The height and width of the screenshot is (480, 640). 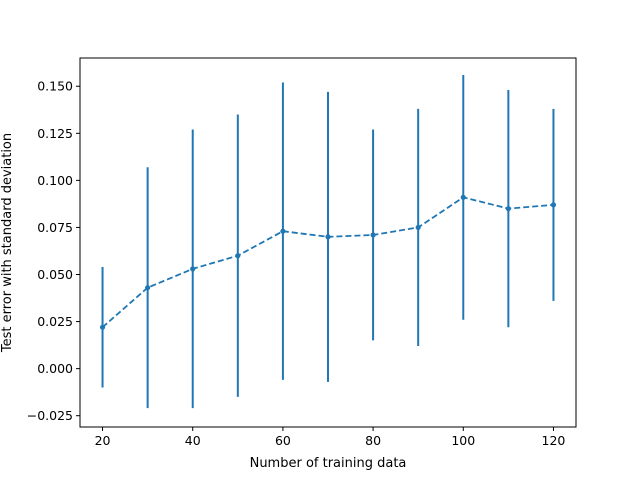 What do you see at coordinates (55, 368) in the screenshot?
I see `y-tick-label: 0.000` at bounding box center [55, 368].